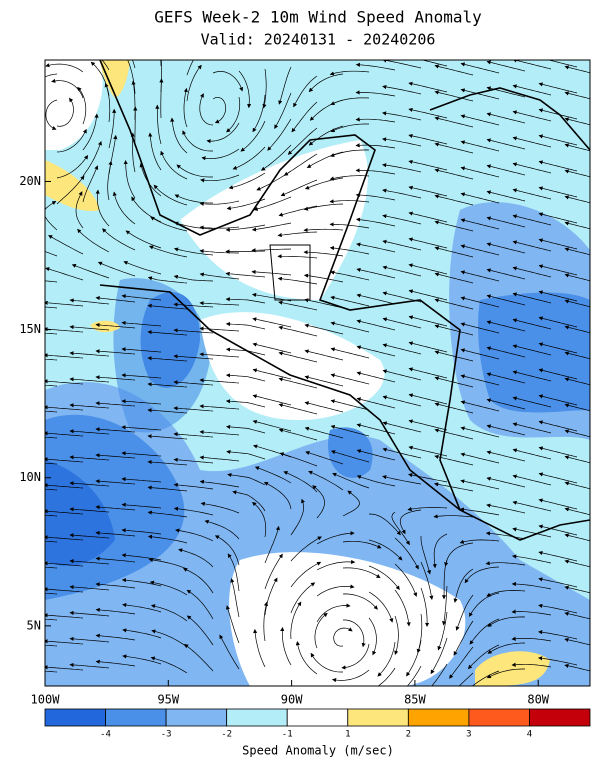  Describe the element at coordinates (318, 751) in the screenshot. I see `colorbar-label: Speed Anomaly (m/sec)` at that location.